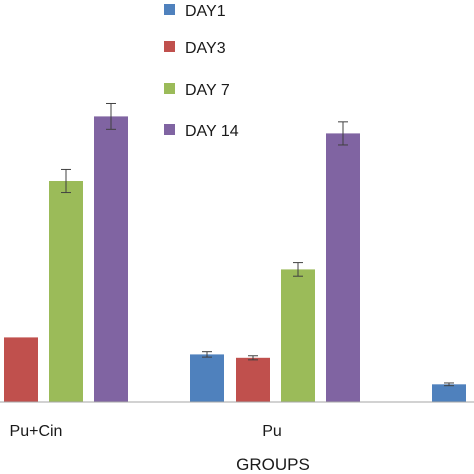 This screenshot has width=474, height=474. What do you see at coordinates (298, 335) in the screenshot?
I see `bar-day-7-pu` at bounding box center [298, 335].